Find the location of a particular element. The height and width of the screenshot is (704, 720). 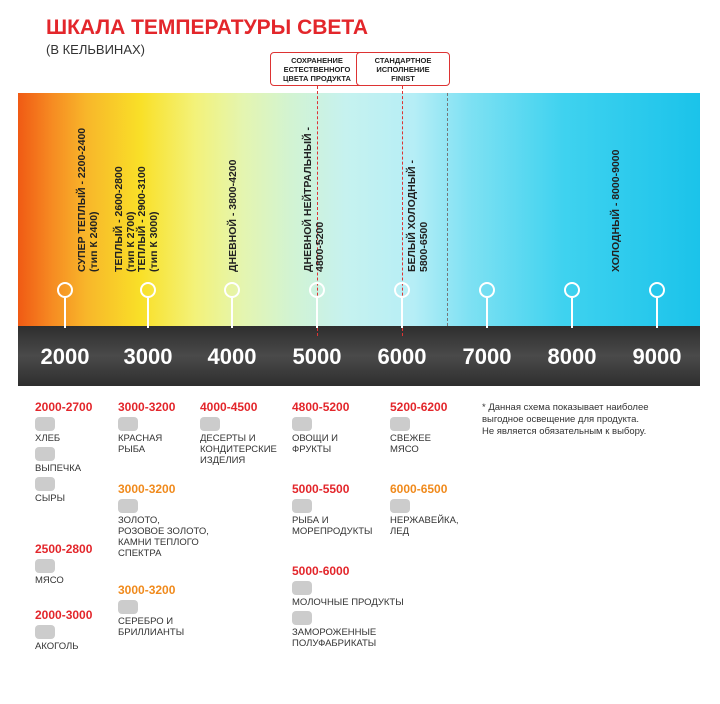

scale-label: 2000 is located at coordinates (65, 356).